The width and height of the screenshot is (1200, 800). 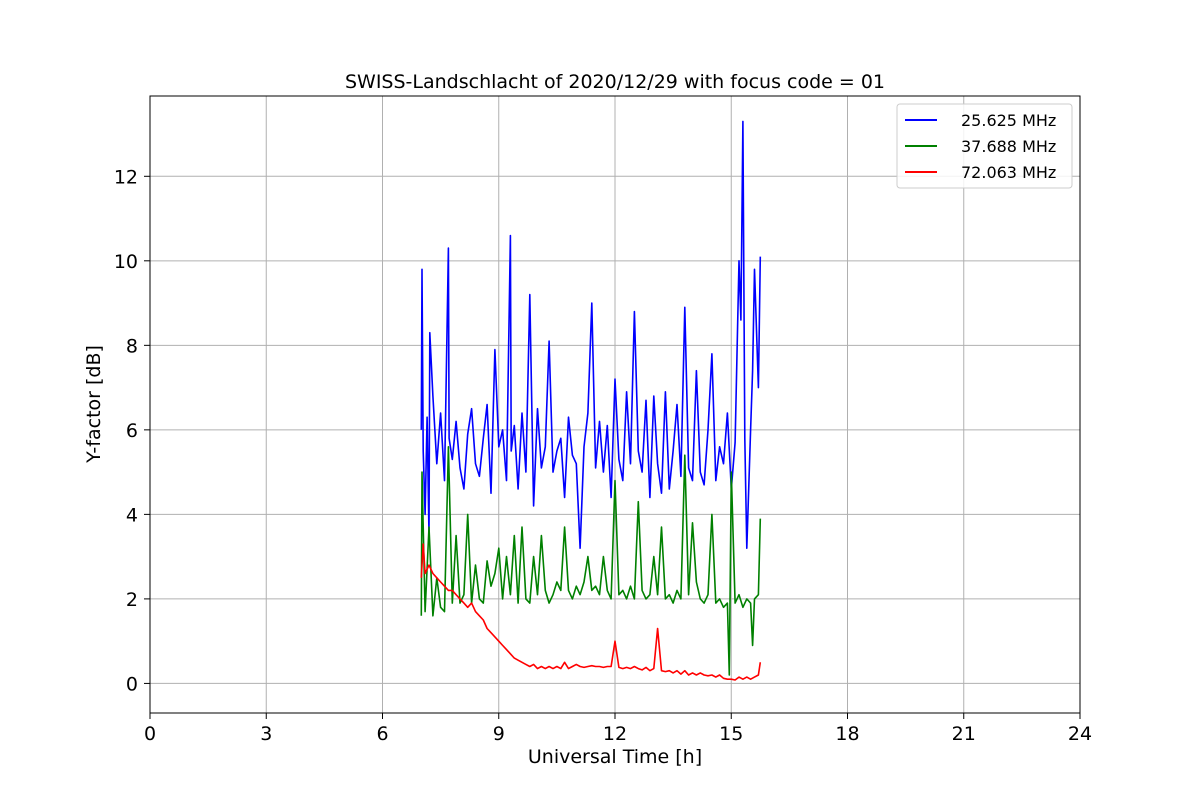 What do you see at coordinates (499, 734) in the screenshot?
I see `x-tick-label: 9` at bounding box center [499, 734].